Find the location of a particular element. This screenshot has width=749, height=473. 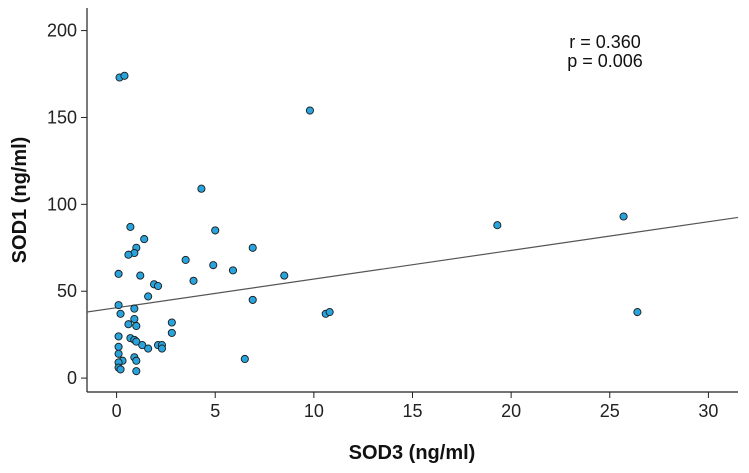

x-tick-label: 5 is located at coordinates (215, 411).